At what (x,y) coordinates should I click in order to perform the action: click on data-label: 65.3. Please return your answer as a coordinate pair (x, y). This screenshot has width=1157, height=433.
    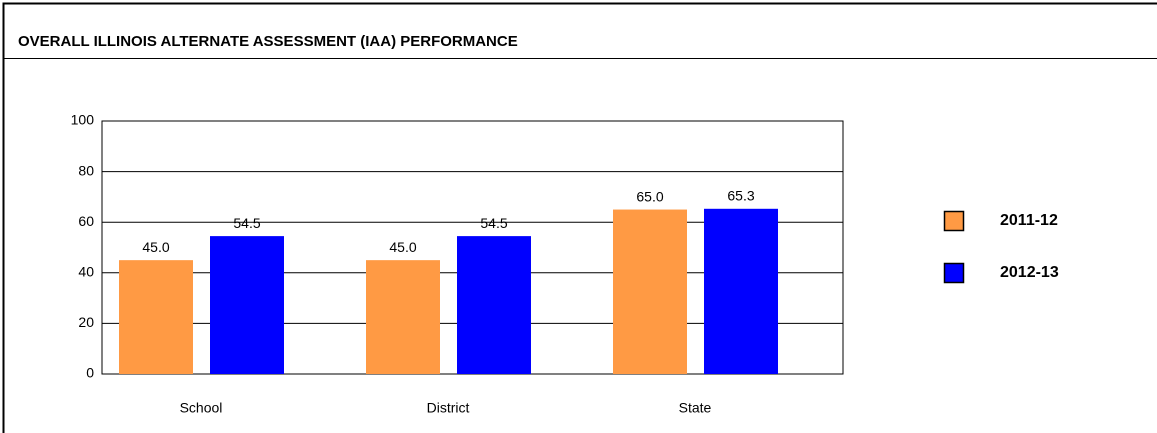
    Looking at the image, I should click on (740, 195).